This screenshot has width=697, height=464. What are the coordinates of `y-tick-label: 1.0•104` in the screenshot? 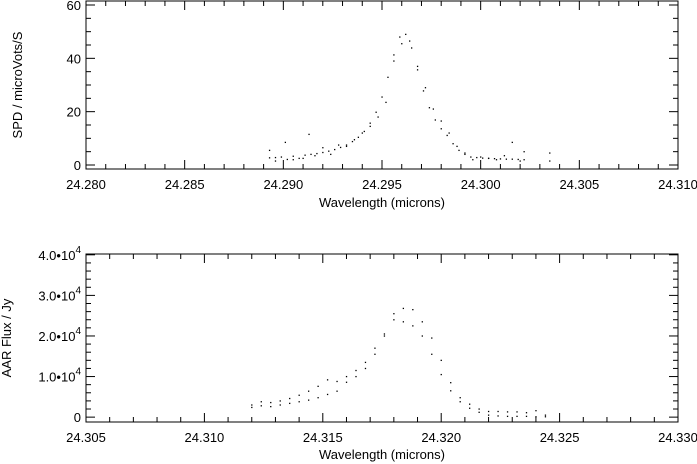 It's located at (59, 376).